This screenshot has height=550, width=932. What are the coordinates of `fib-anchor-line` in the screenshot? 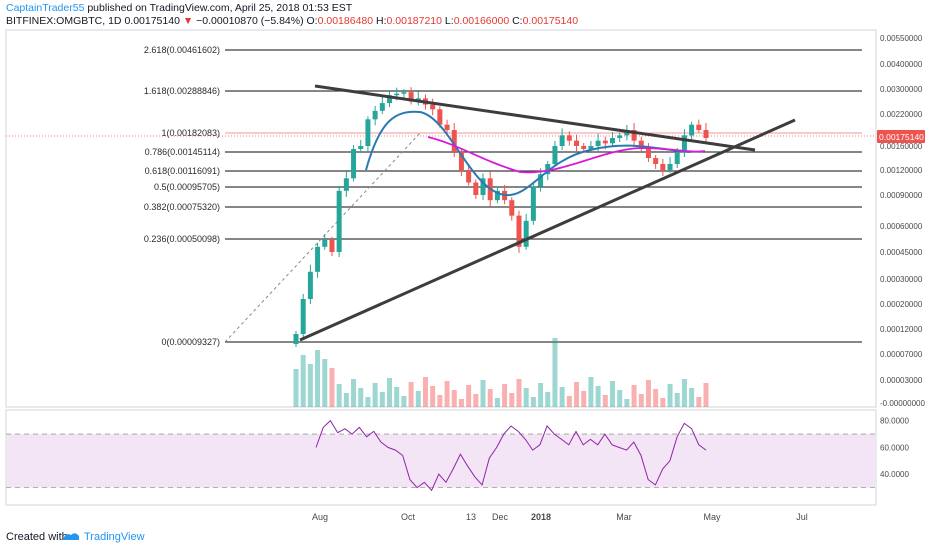 It's located at (322, 237).